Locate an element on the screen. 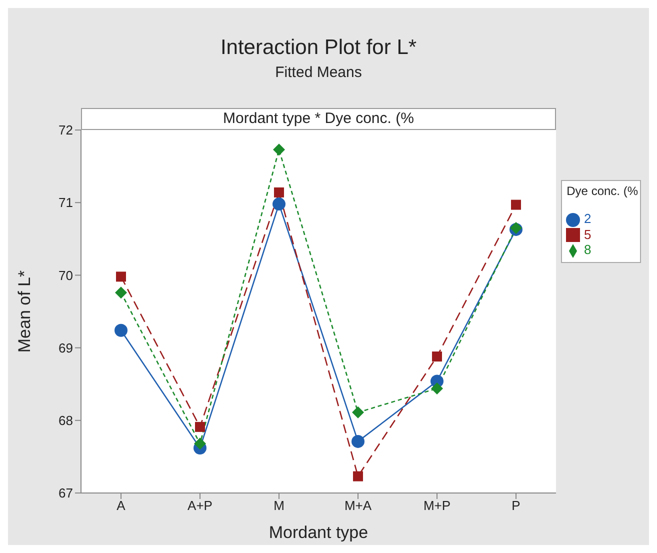 The height and width of the screenshot is (553, 657). legend-label: 8 is located at coordinates (588, 250).